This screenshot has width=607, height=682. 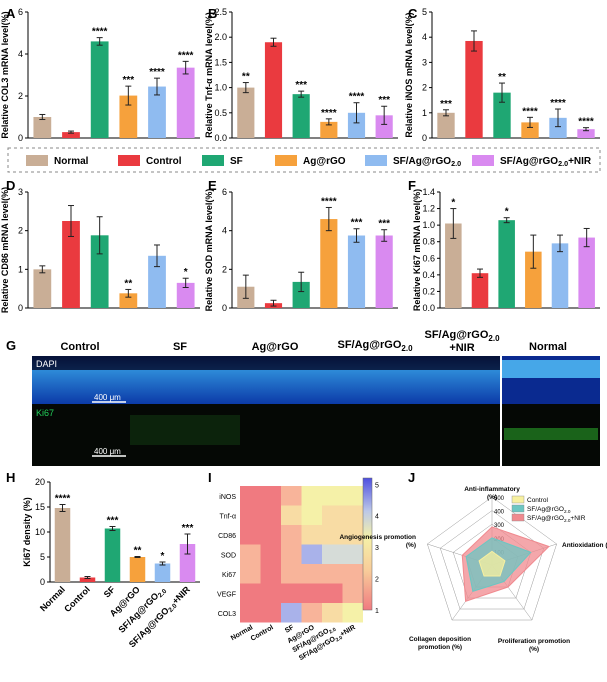 I want to click on radar-legend-label: SF/Ag@rGO2.0+NIR, so click(x=556, y=519).